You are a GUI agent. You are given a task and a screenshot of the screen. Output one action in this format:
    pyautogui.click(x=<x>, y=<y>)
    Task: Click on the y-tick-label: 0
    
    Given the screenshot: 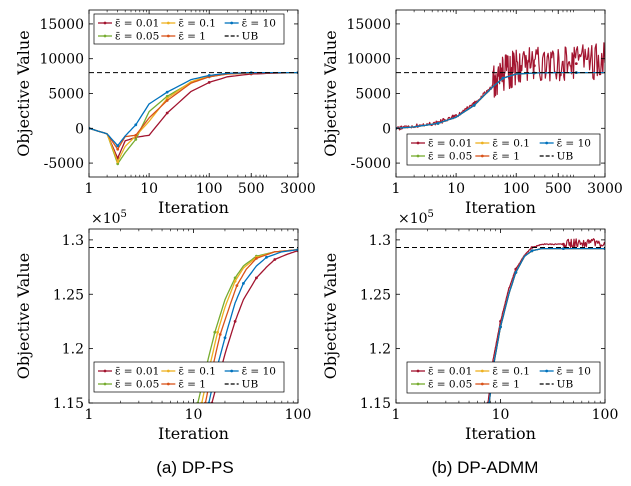 What is the action you would take?
    pyautogui.click(x=79, y=129)
    